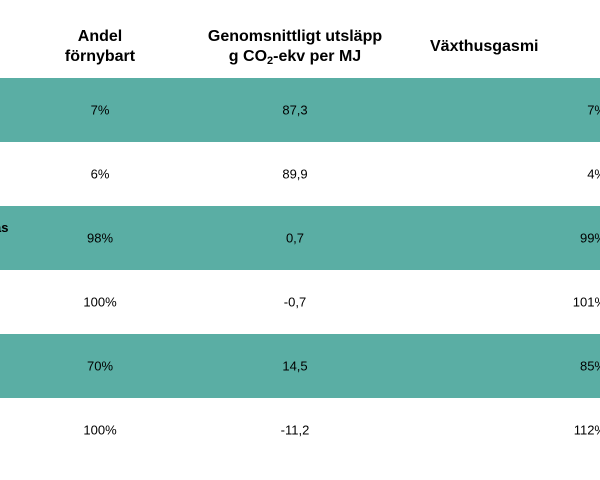 Image resolution: width=600 pixels, height=480 pixels. I want to click on header-vaxthus-text: Växthusgasmi, so click(484, 46).